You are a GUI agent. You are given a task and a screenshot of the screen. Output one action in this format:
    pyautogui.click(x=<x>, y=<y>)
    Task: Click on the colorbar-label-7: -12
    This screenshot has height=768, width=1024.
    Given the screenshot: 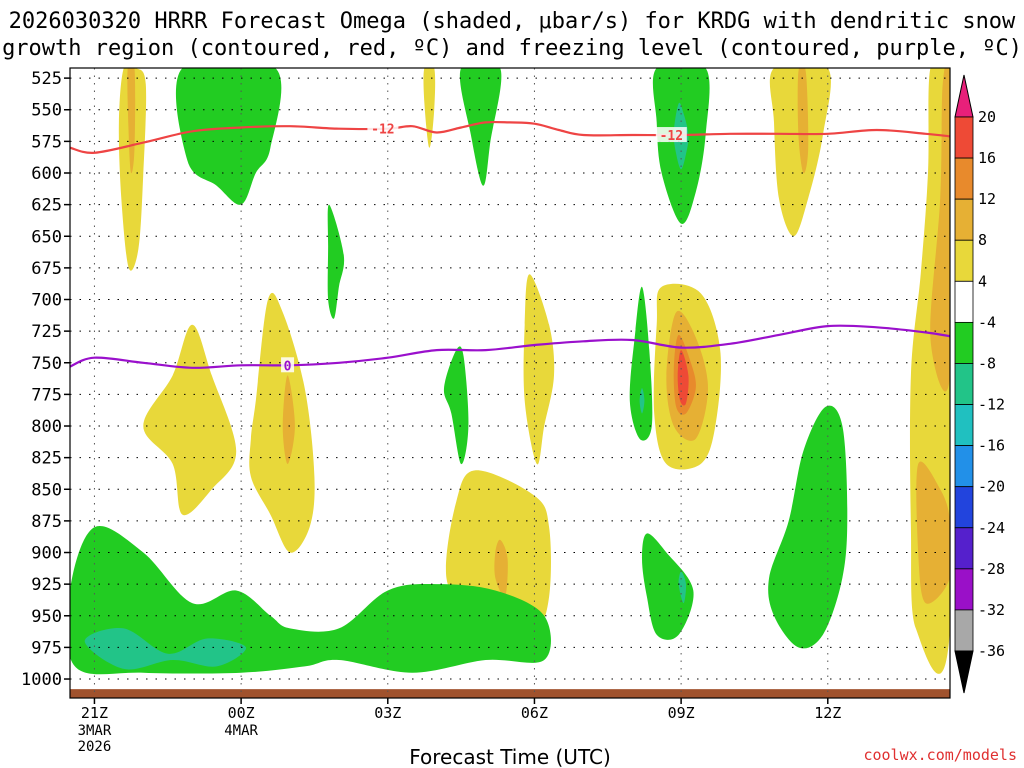 What is the action you would take?
    pyautogui.click(x=991, y=405)
    